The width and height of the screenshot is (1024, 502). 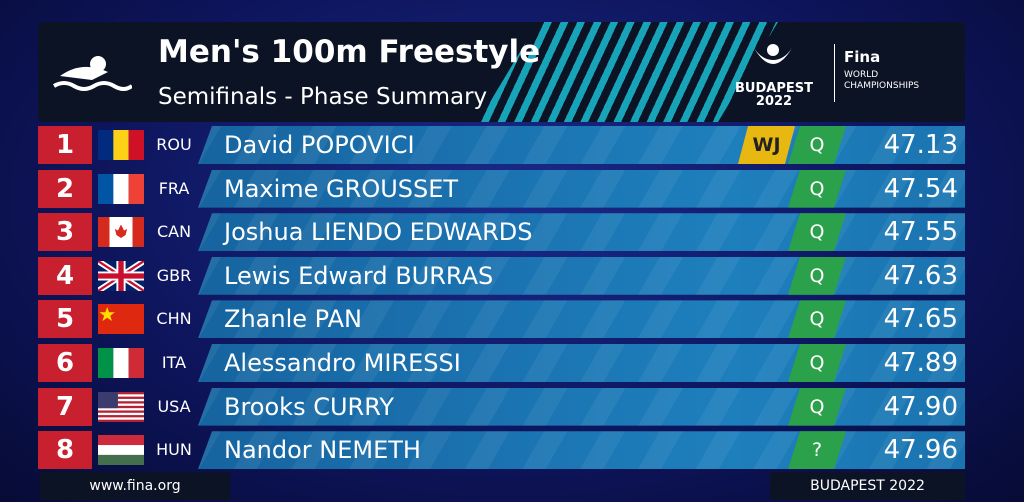 What do you see at coordinates (65, 232) in the screenshot?
I see `rank: 3` at bounding box center [65, 232].